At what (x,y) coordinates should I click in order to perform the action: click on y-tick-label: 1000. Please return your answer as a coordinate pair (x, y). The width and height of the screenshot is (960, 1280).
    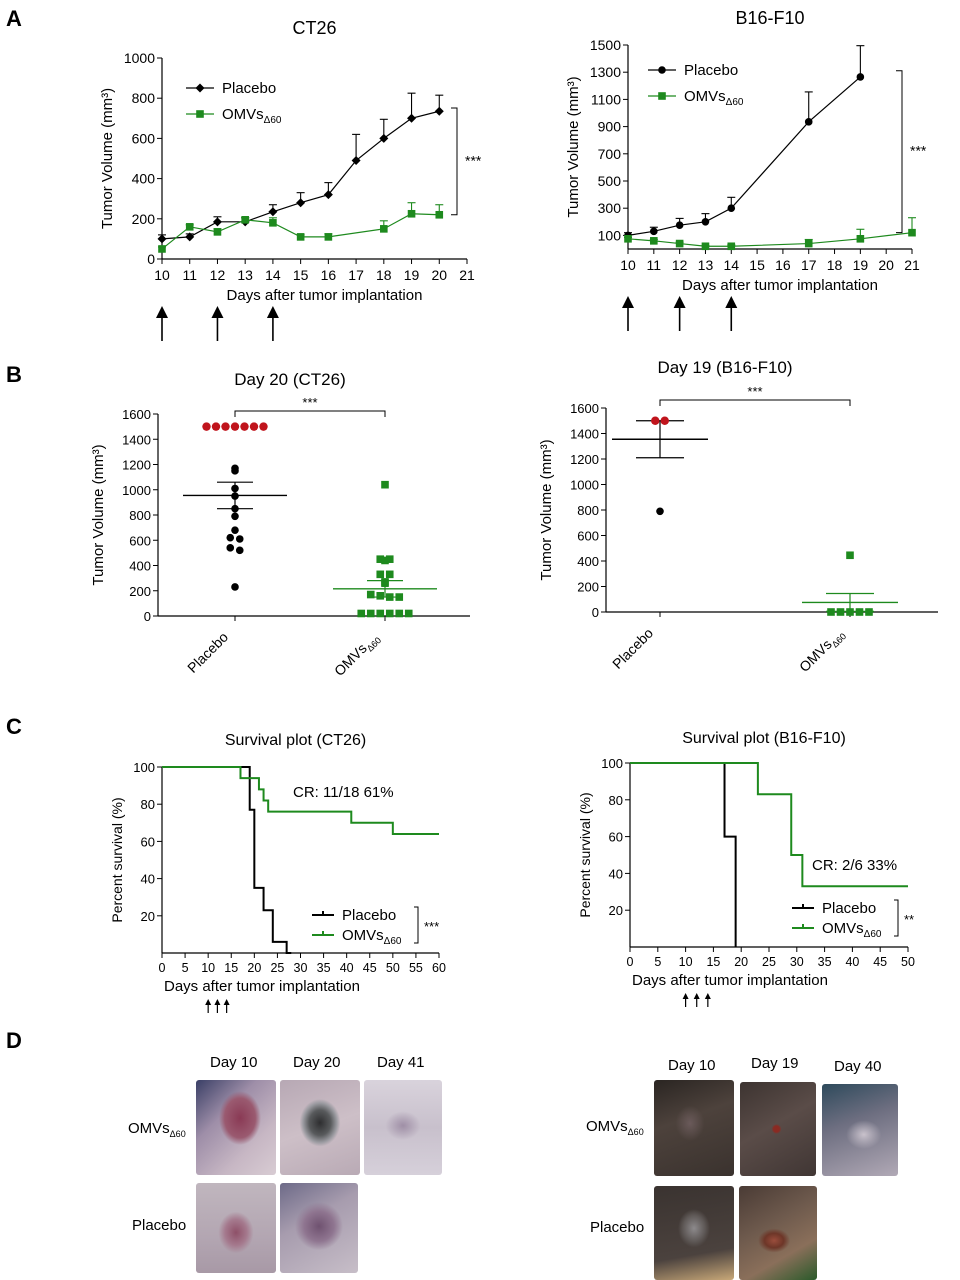
    Looking at the image, I should click on (136, 490).